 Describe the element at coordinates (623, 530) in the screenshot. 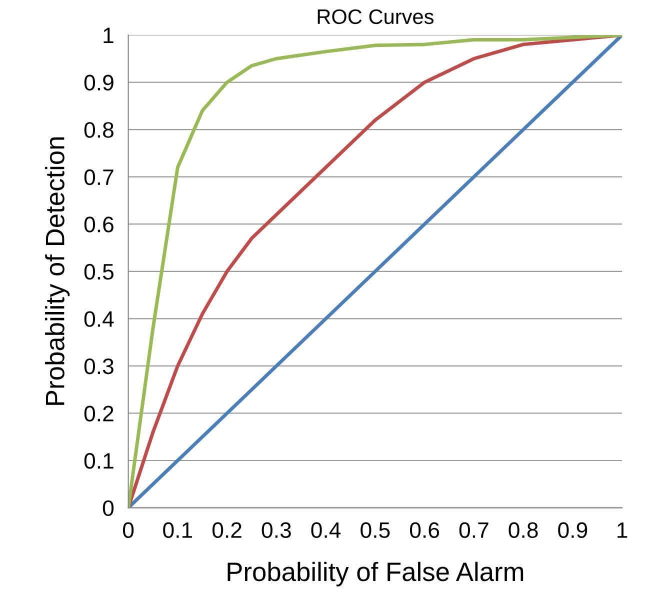

I see `x-tick-label: 1` at that location.